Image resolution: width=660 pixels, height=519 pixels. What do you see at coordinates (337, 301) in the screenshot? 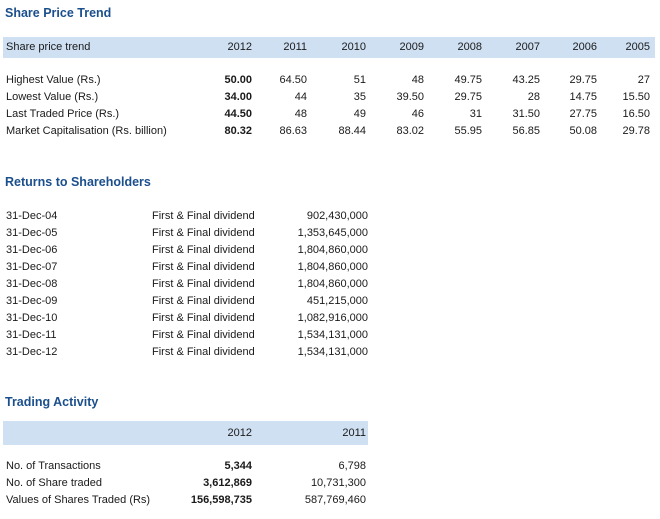
I see `dividend-amount: 451,215,000` at bounding box center [337, 301].